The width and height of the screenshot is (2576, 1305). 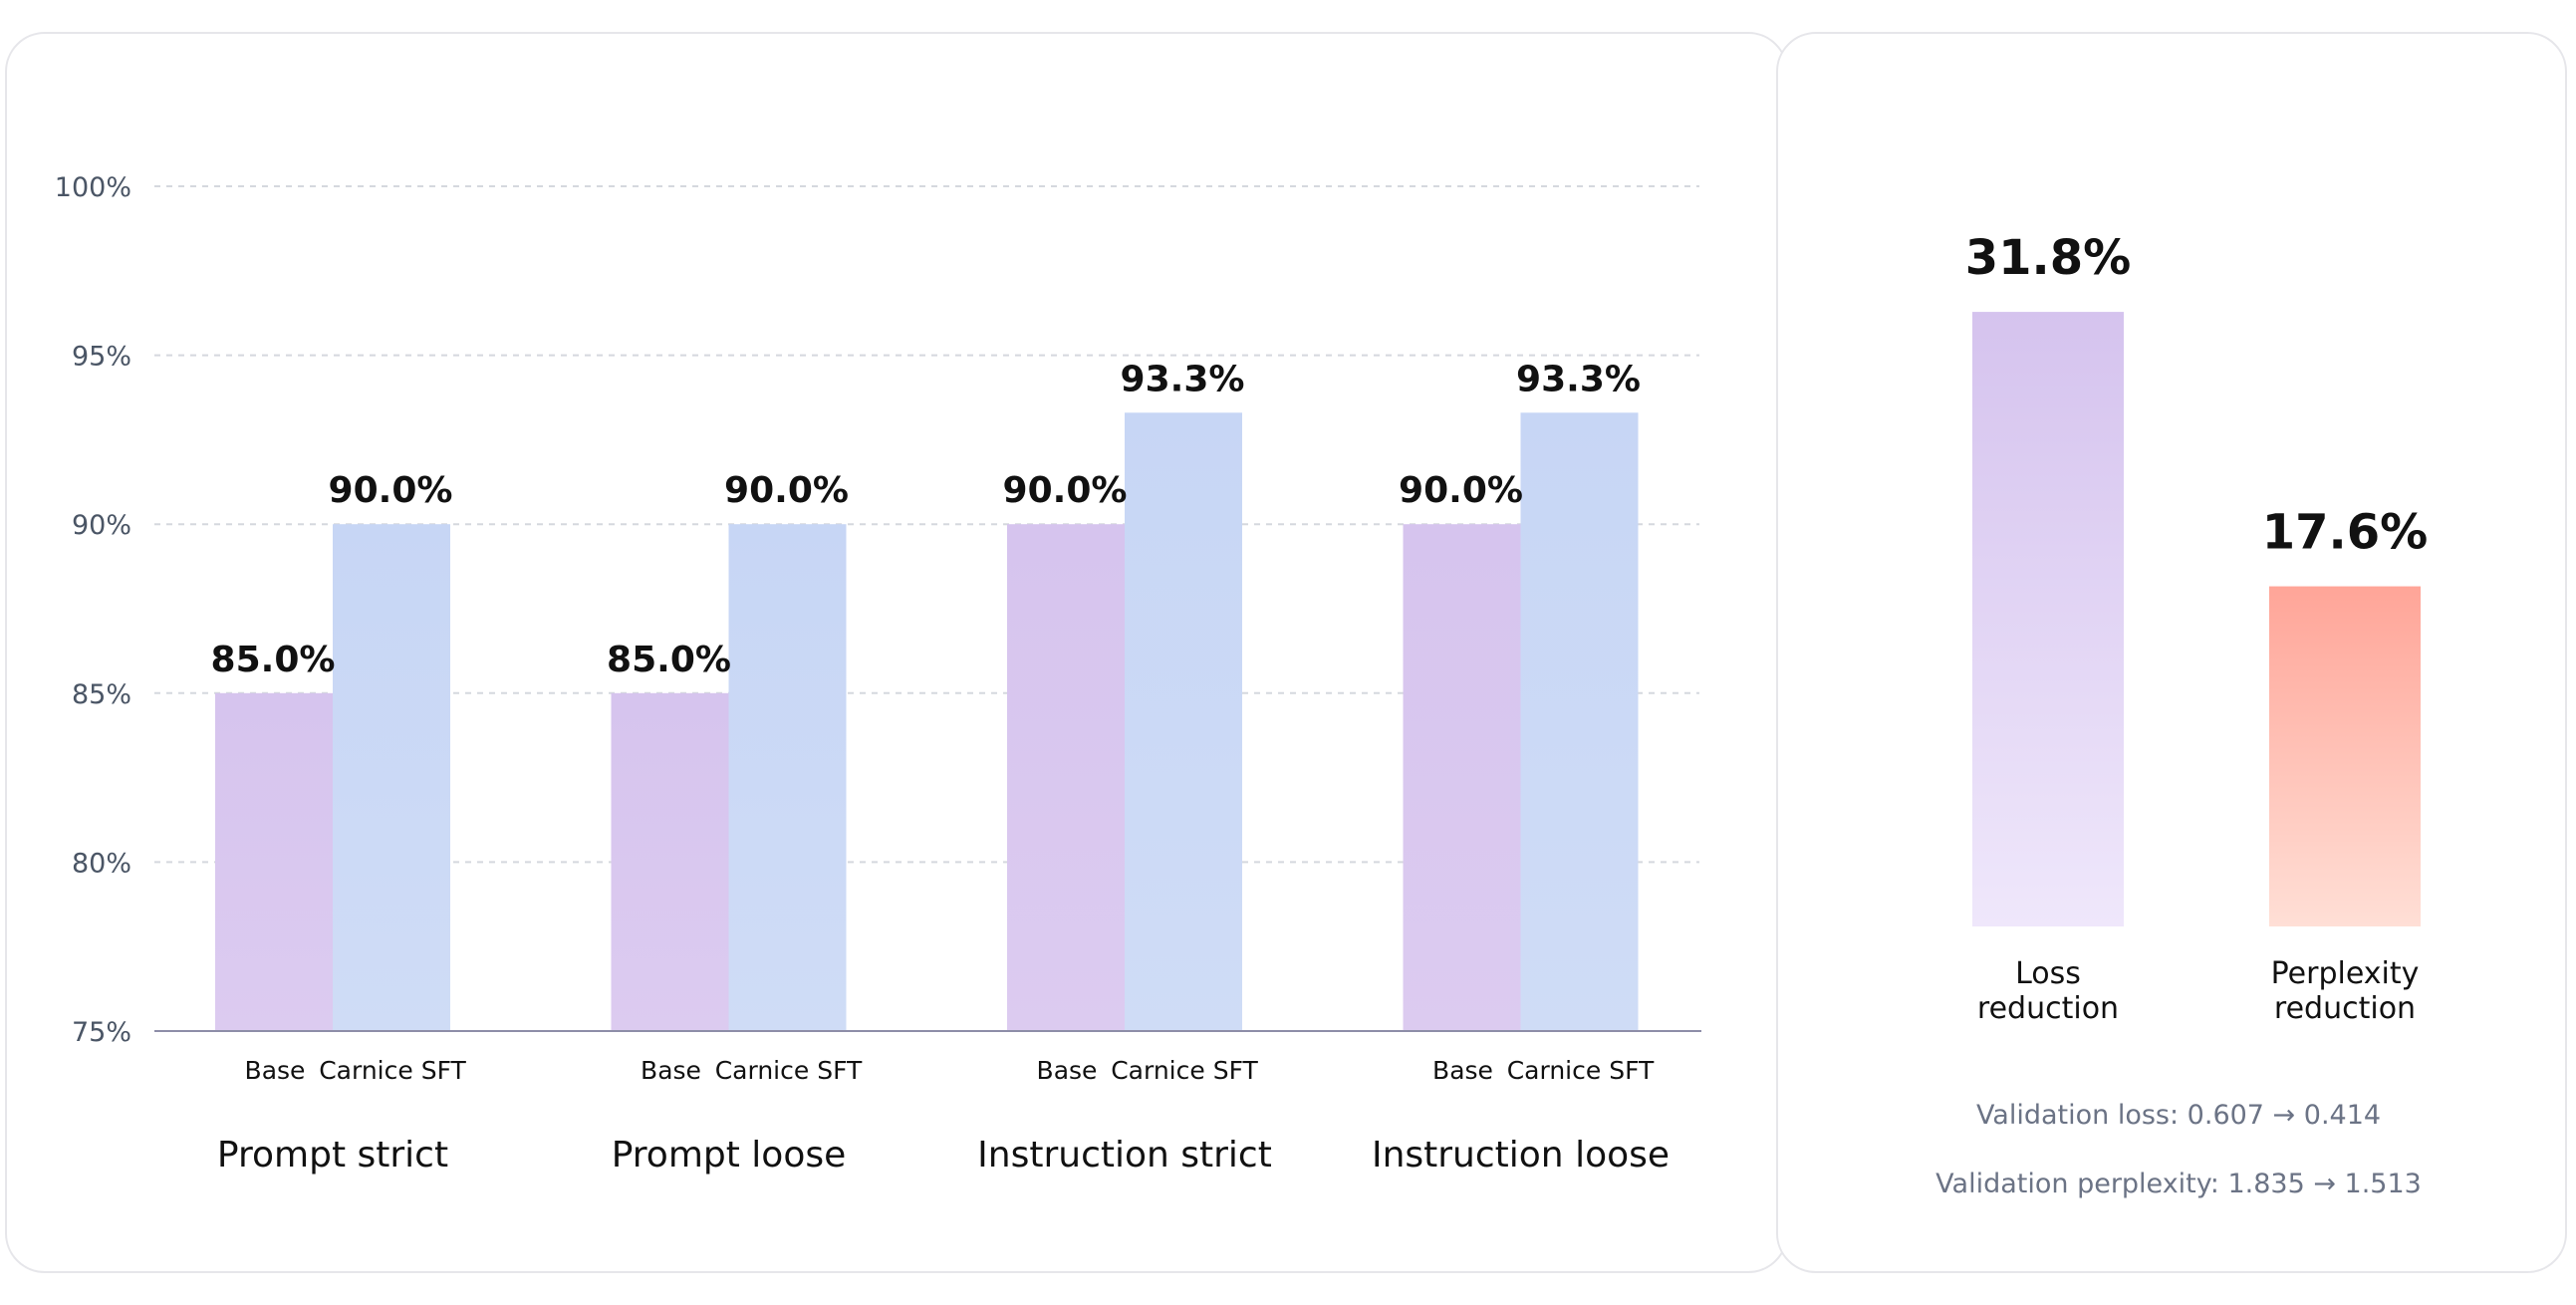 I want to click on reduction-value-label: 31.8%, so click(x=2048, y=258).